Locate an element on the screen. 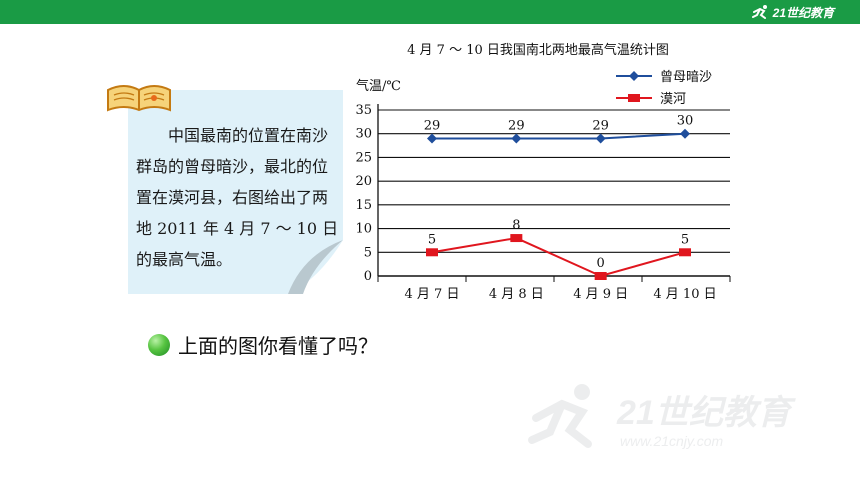 Image resolution: width=860 pixels, height=484 pixels. y-tick-label: 15 is located at coordinates (363, 205).